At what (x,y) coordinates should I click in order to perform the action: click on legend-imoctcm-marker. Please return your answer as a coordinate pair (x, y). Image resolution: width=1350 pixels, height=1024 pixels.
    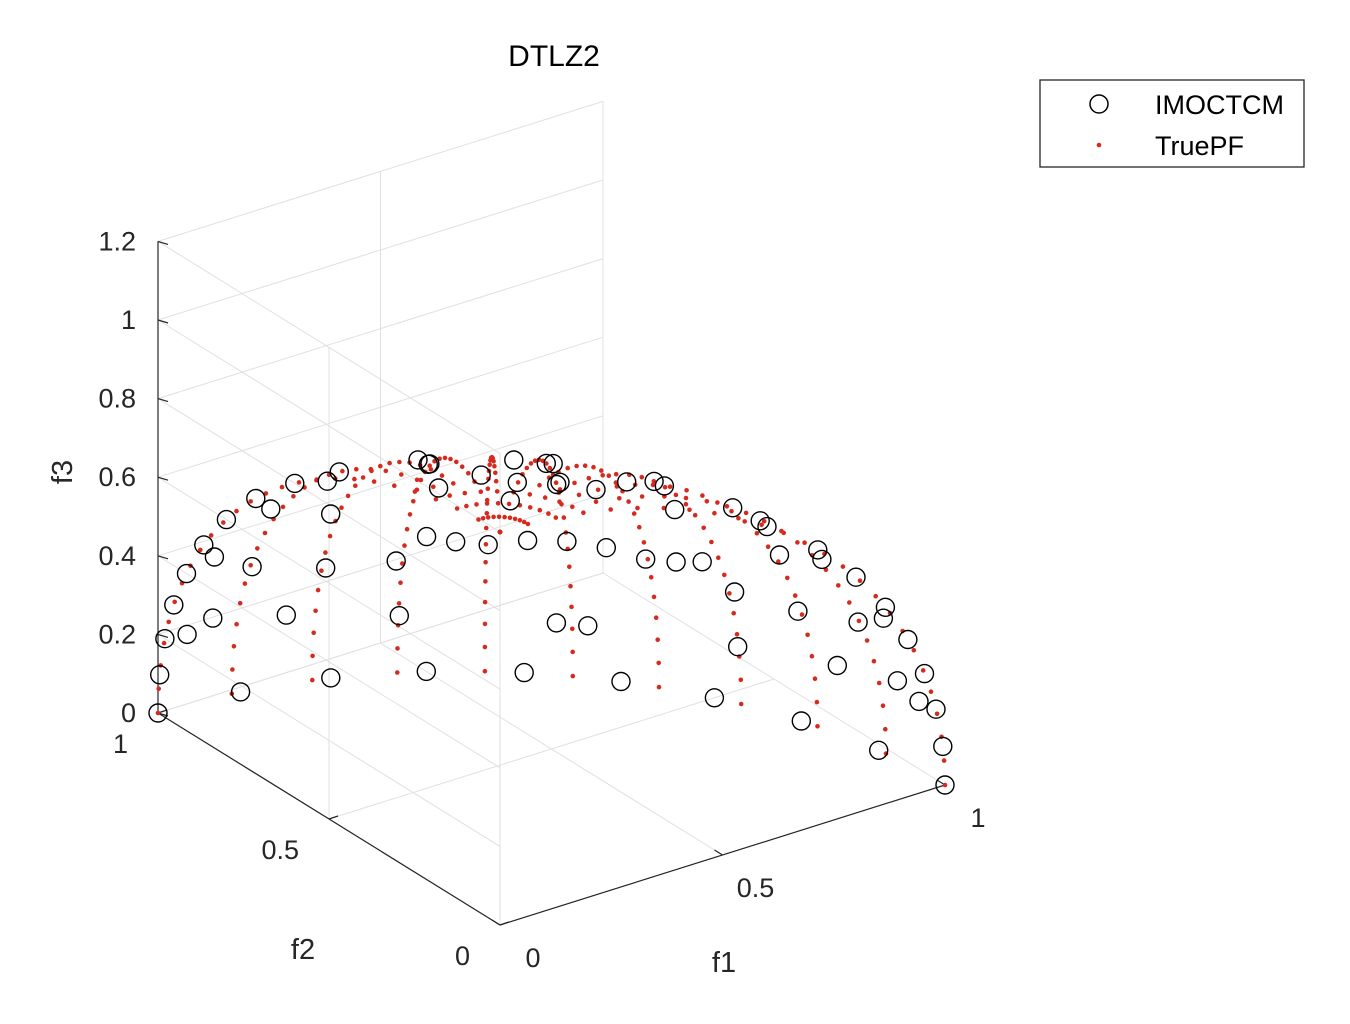
    Looking at the image, I should click on (1099, 104).